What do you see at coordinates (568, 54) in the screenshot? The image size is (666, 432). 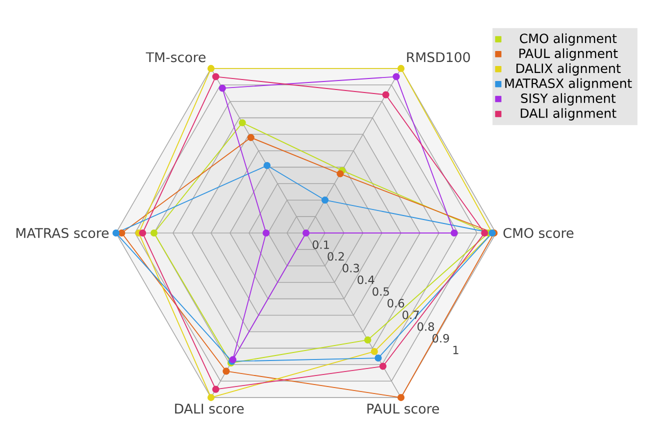 I see `legend-label: PAUL alignment` at bounding box center [568, 54].